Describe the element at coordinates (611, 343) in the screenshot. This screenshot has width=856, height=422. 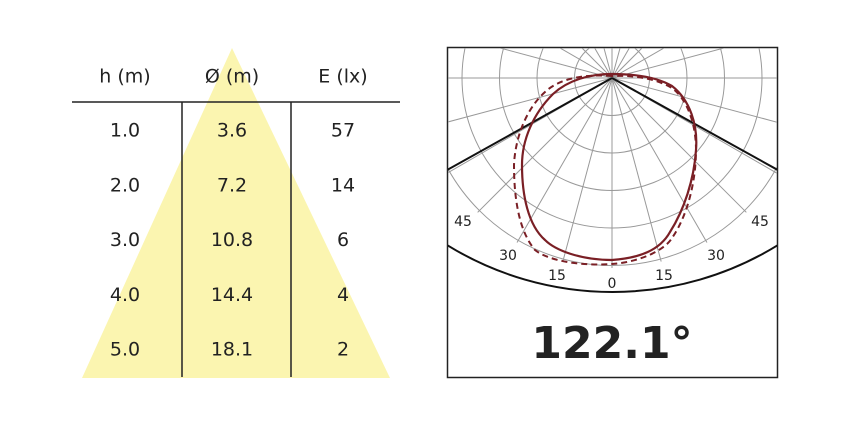
I see `beam-angle: 122.1°` at that location.